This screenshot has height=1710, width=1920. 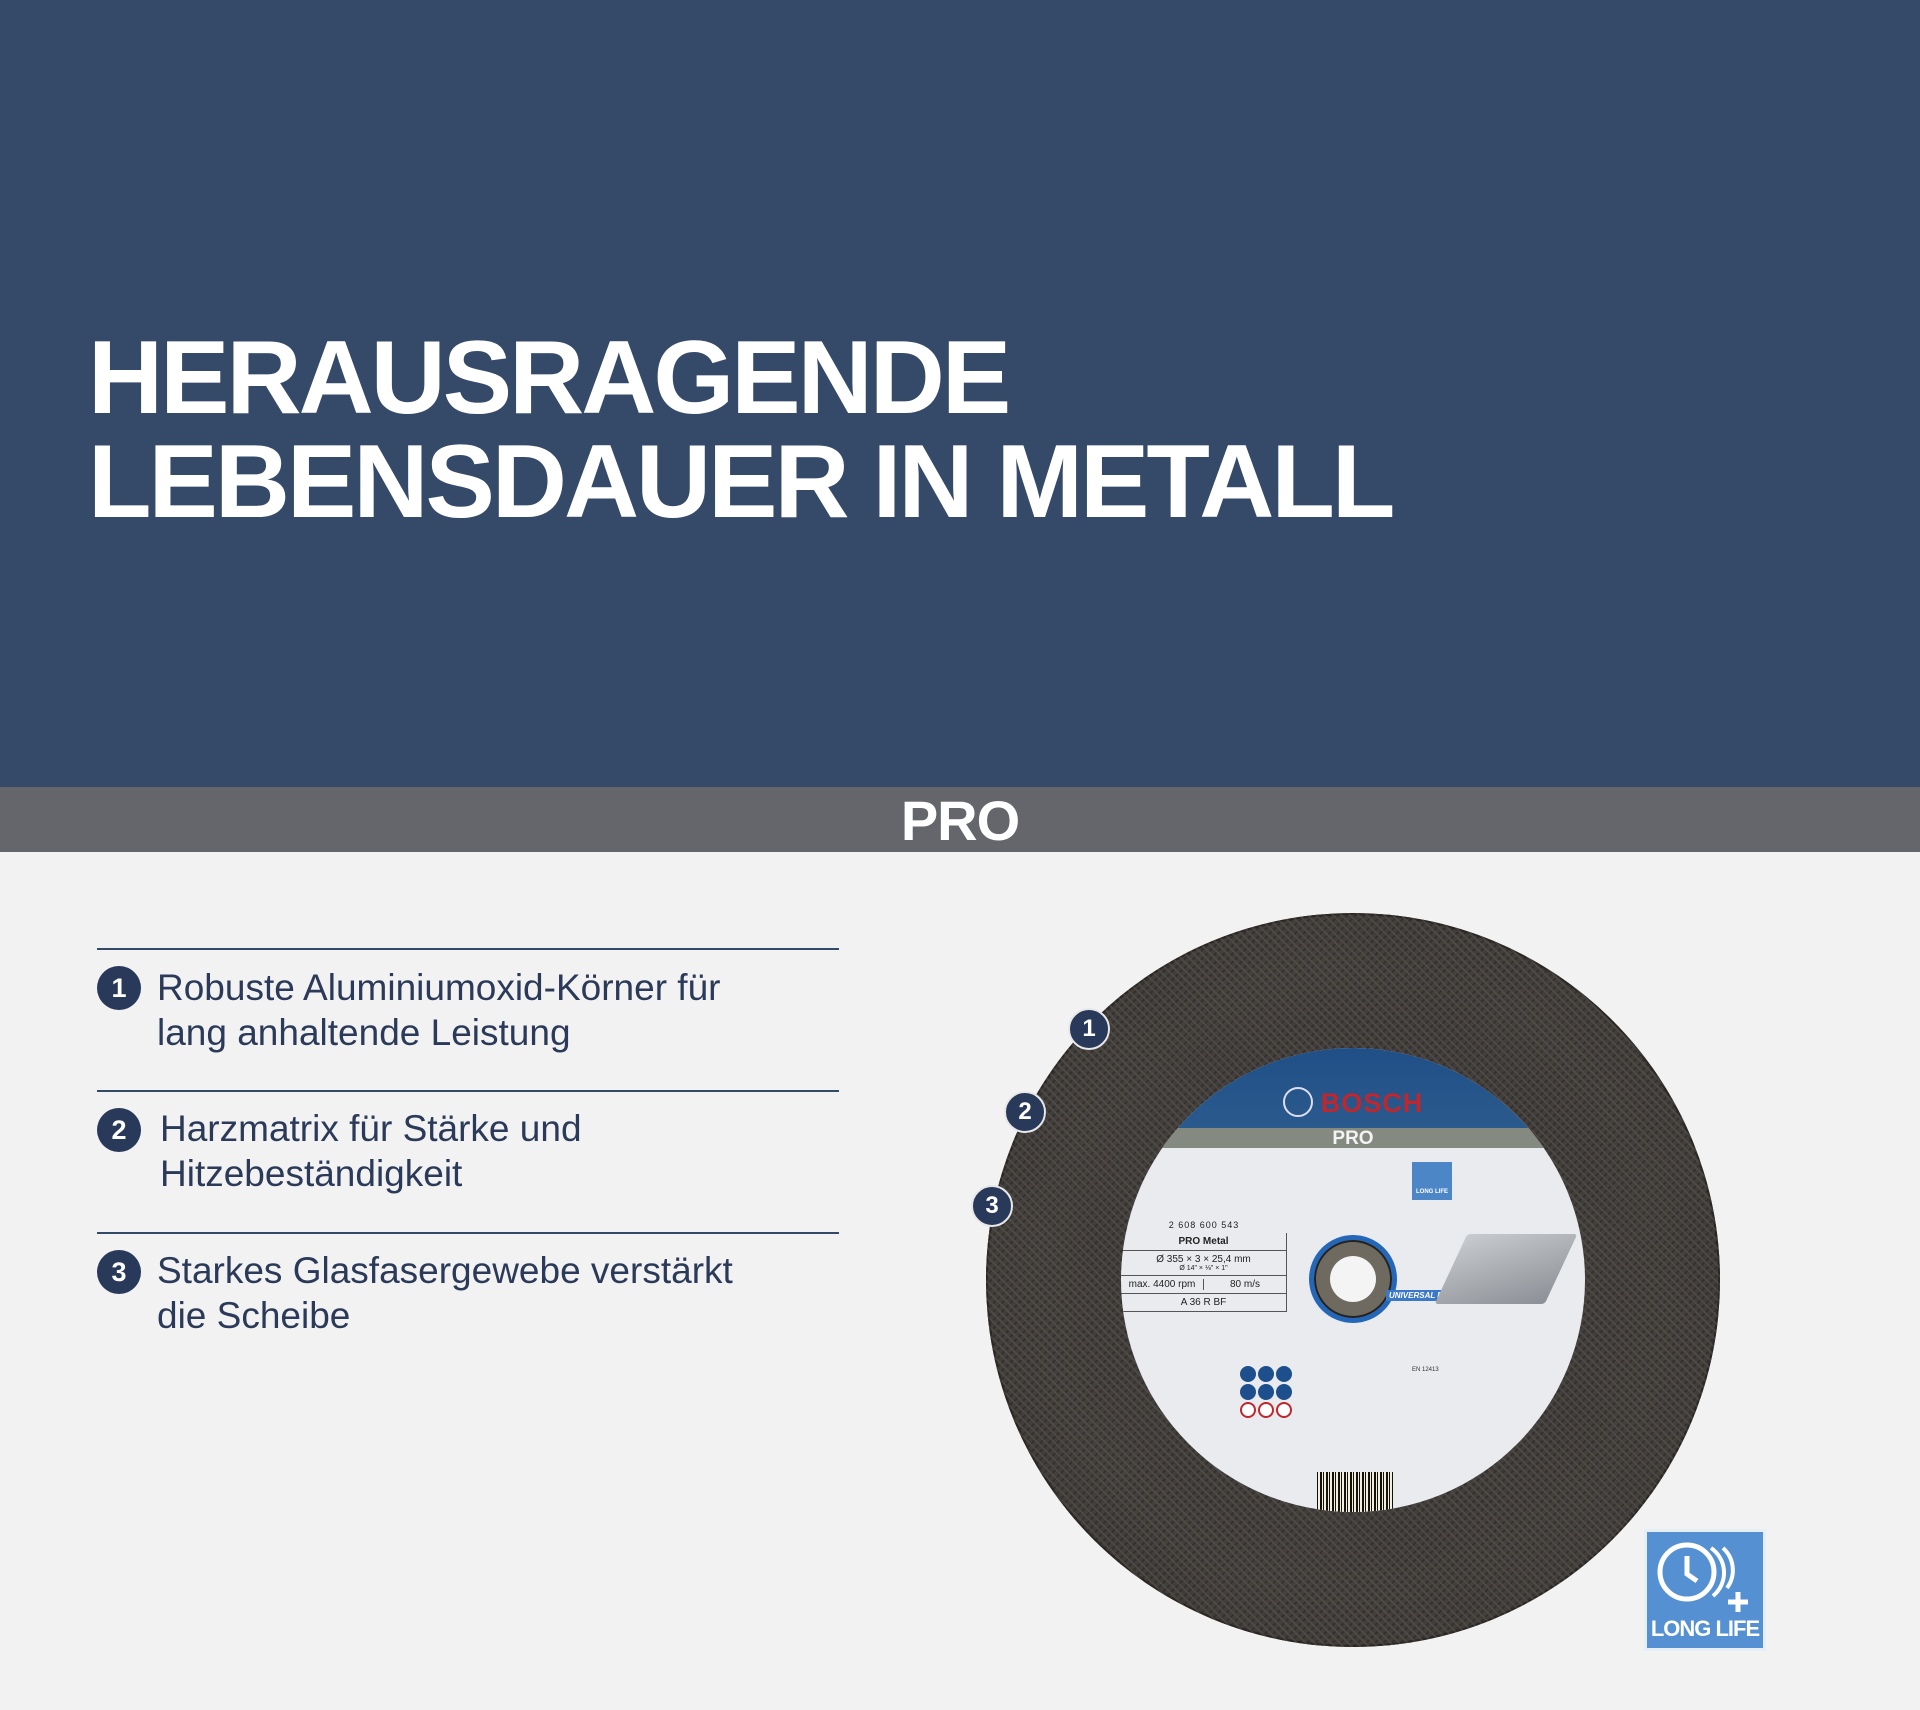 What do you see at coordinates (1432, 1181) in the screenshot?
I see `long-life-small-icon: LONG LIFE` at bounding box center [1432, 1181].